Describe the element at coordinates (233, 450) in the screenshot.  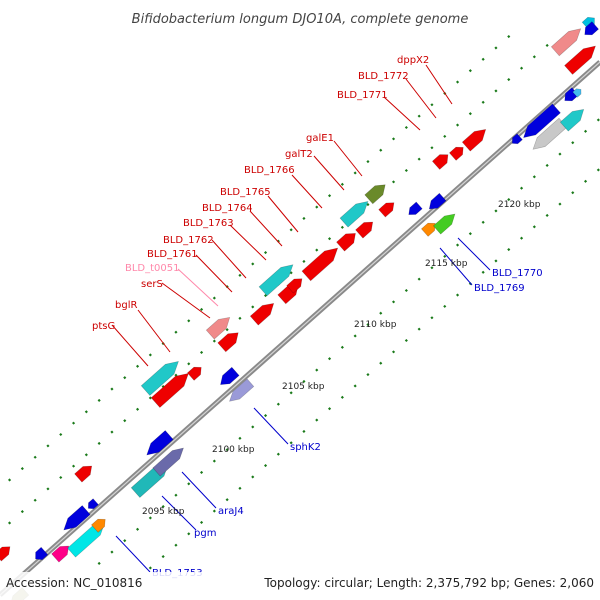
I see `tick-label: 2100 kbp` at that location.